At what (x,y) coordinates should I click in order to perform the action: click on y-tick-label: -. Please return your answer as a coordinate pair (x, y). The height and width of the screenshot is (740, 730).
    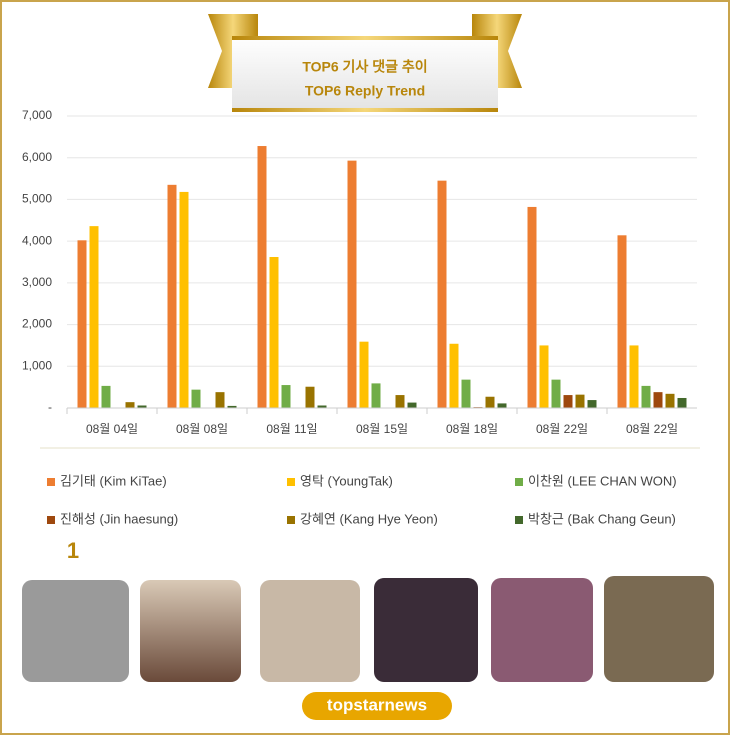
    Looking at the image, I should click on (50, 407).